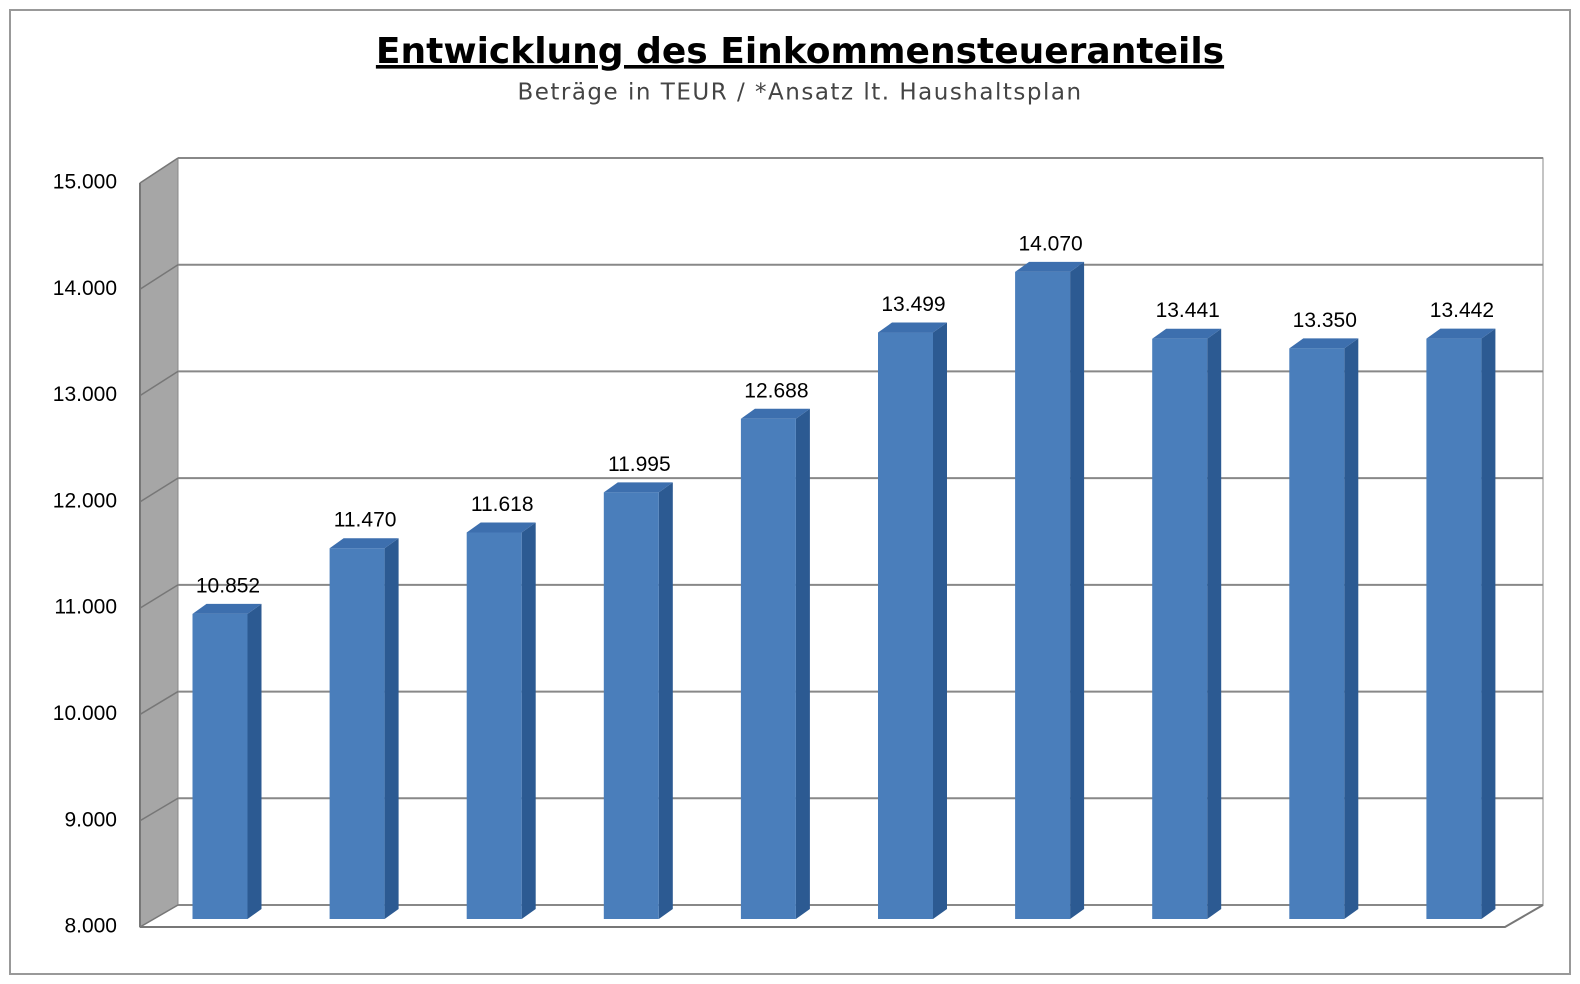 Image resolution: width=1580 pixels, height=984 pixels. Describe the element at coordinates (85, 500) in the screenshot. I see `y-tick-label: 12.000` at that location.